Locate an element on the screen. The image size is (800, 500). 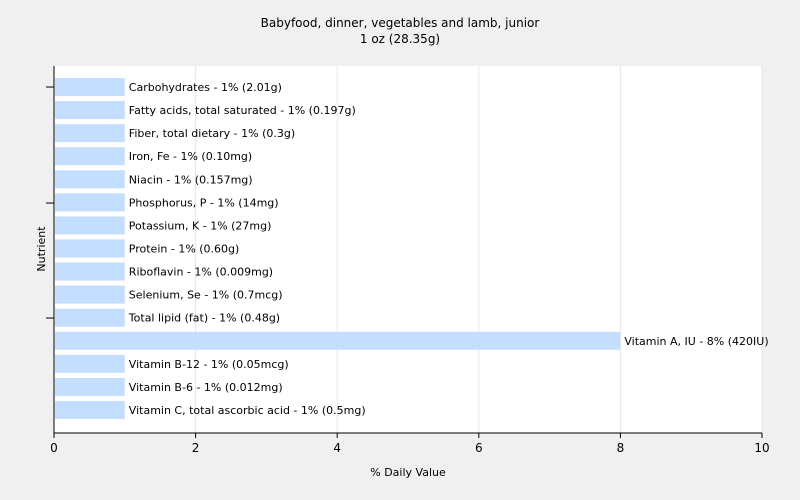
bar-label: Potassium, K - 1% (27mg) is located at coordinates (200, 225).